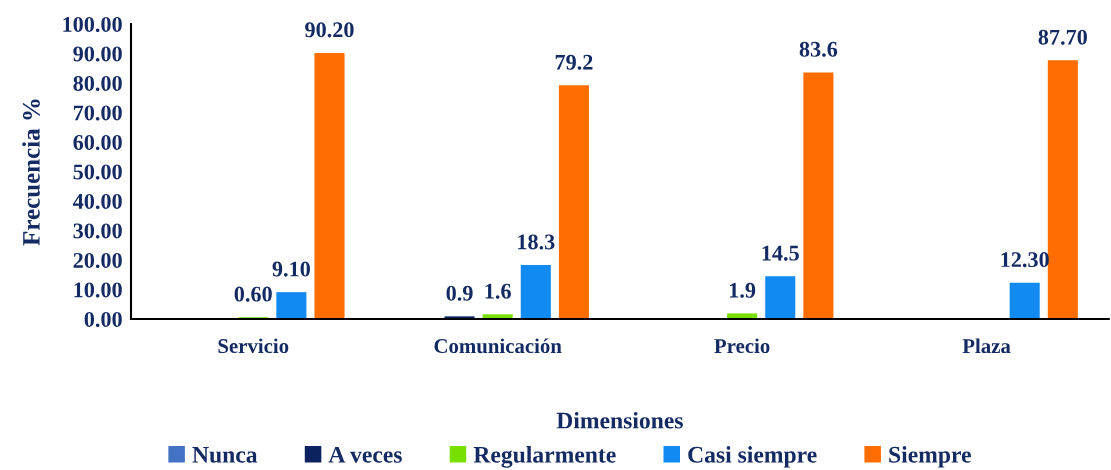  What do you see at coordinates (97, 83) in the screenshot?
I see `y-tick-label: 80.00` at bounding box center [97, 83].